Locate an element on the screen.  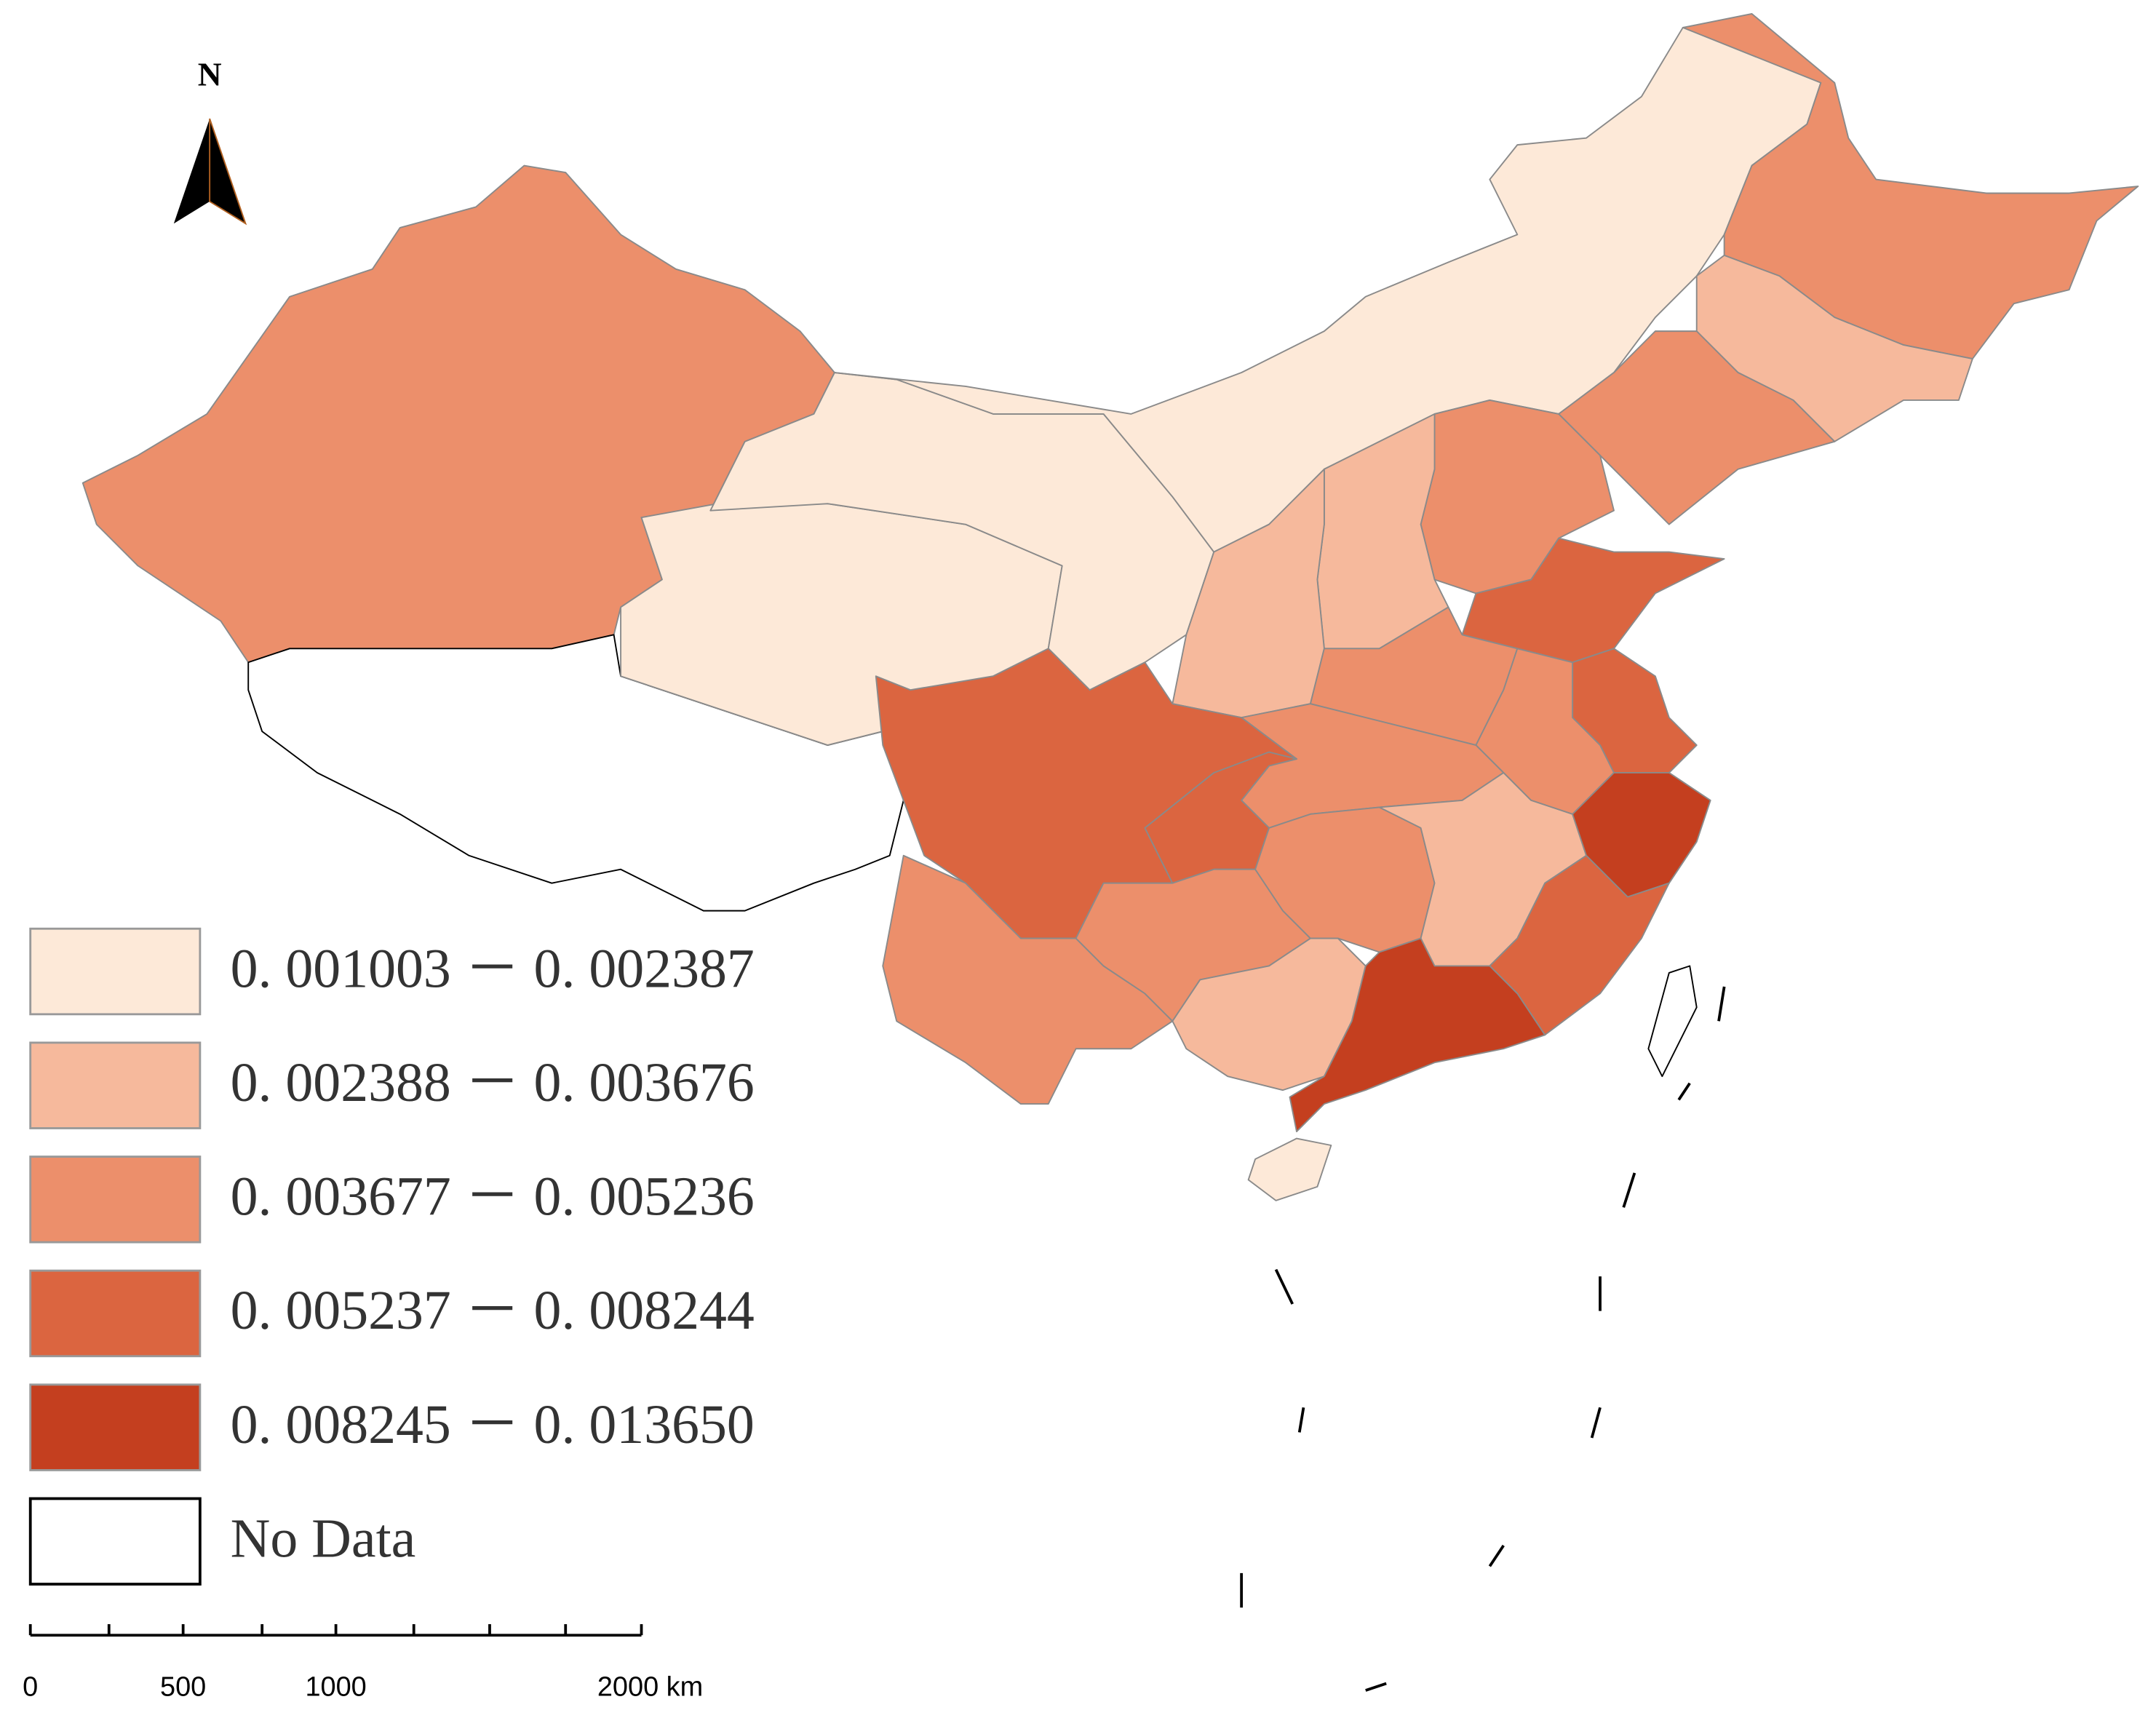
legend-label: 0. 003677 － 0. 005236 is located at coordinates (493, 1197).